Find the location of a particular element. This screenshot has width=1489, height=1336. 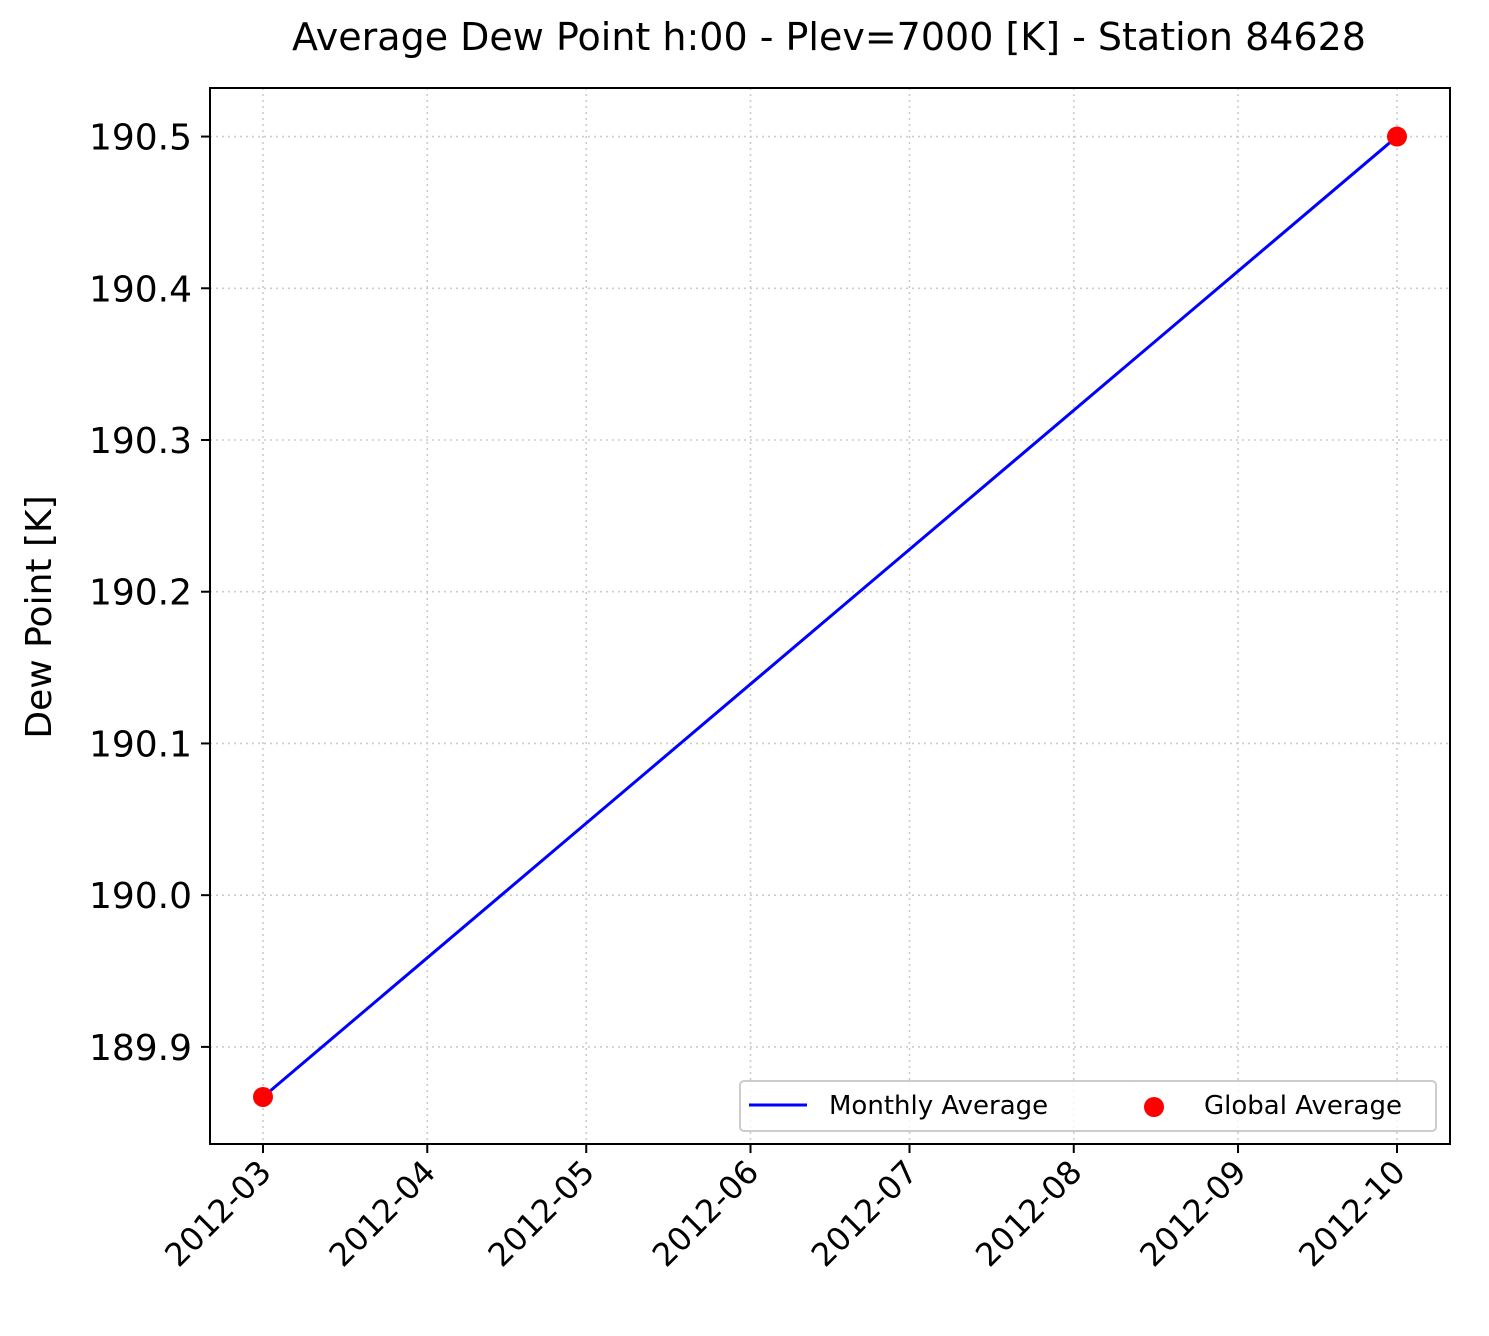

y-tick-label: 190.5 is located at coordinates (140, 138).